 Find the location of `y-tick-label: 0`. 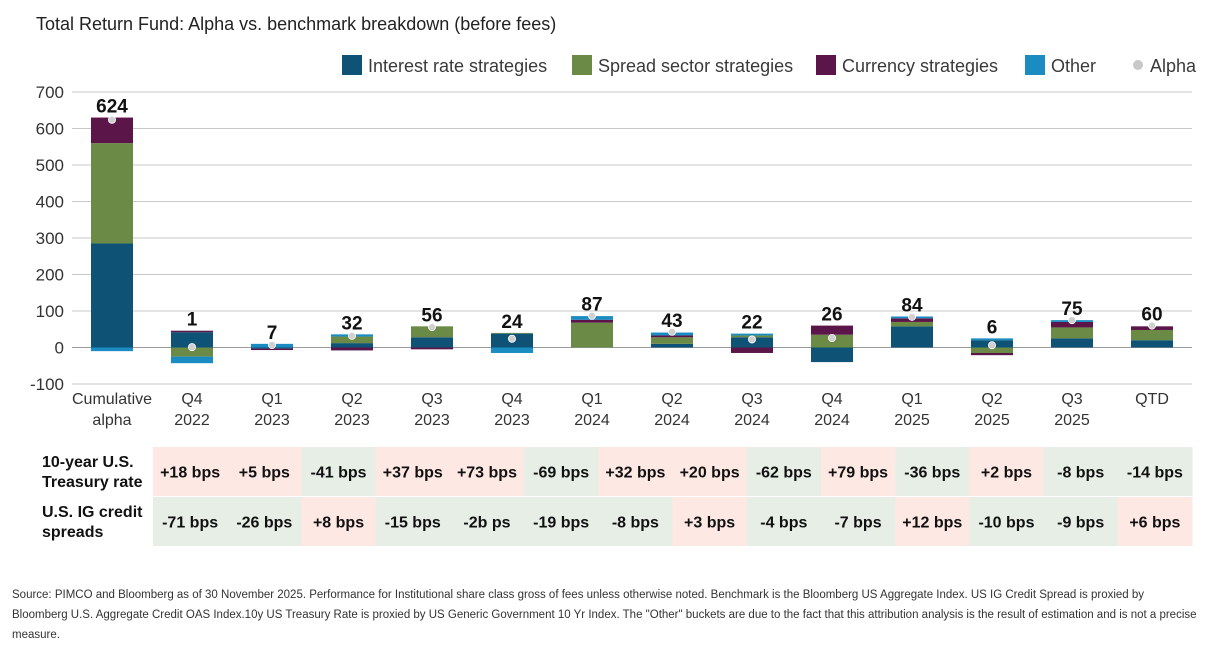

y-tick-label: 0 is located at coordinates (59, 348).